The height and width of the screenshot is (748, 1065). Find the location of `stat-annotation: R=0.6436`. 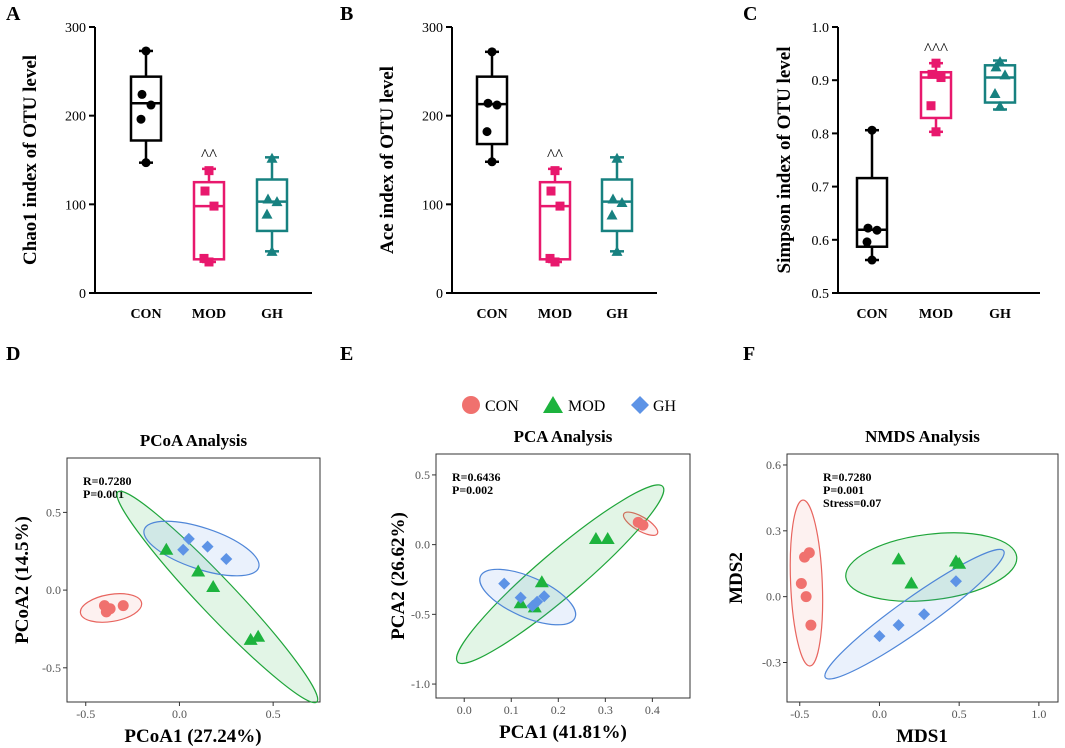

stat-annotation: R=0.6436 is located at coordinates (476, 477).